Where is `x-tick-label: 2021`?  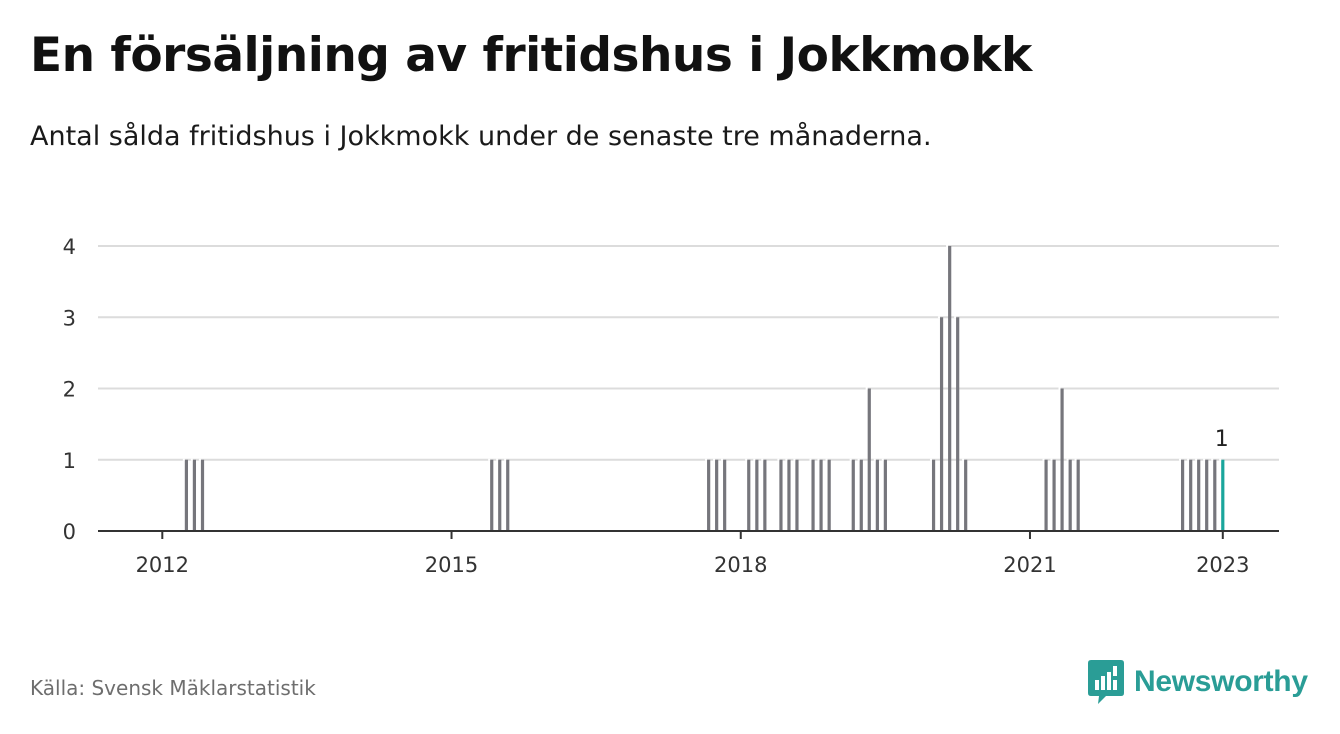
x-tick-label: 2021 is located at coordinates (1029, 565).